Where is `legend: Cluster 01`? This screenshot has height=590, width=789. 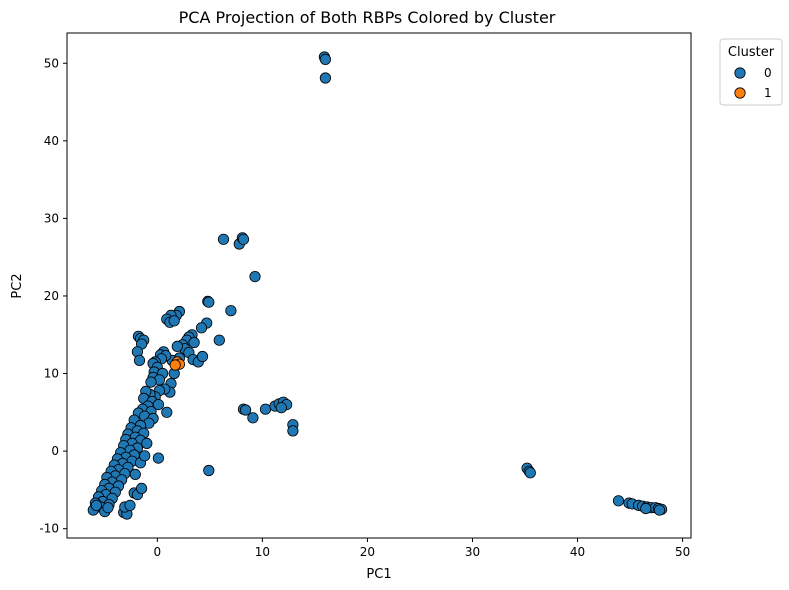
legend: Cluster 01 is located at coordinates (751, 72).